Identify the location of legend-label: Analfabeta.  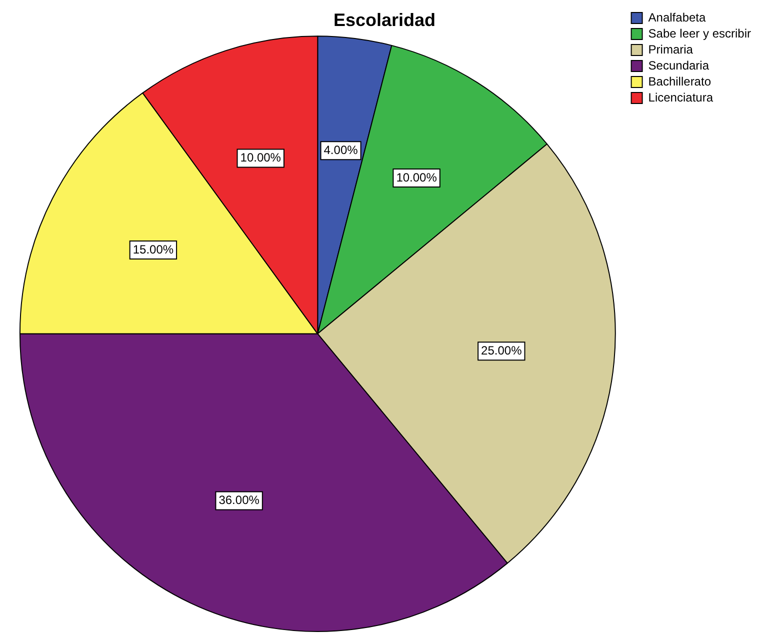
(677, 17).